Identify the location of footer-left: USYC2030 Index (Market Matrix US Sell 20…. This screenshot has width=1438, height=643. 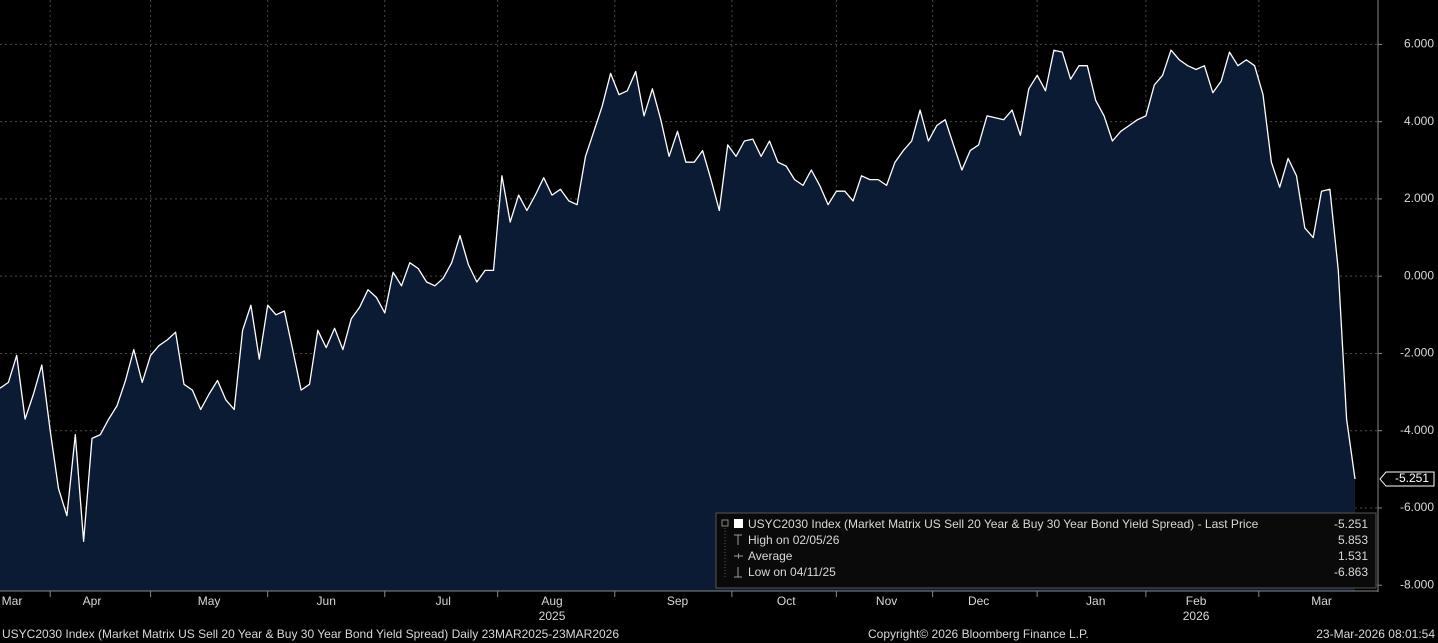
(310, 634).